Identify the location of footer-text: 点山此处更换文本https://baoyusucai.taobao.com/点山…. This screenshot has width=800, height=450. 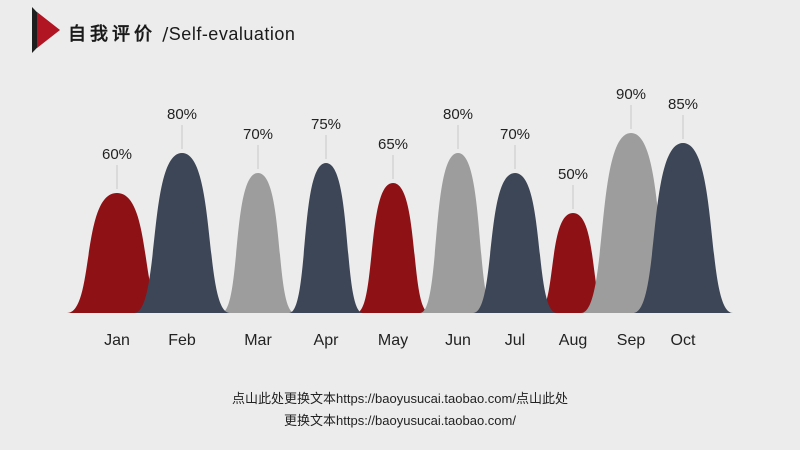
(400, 410).